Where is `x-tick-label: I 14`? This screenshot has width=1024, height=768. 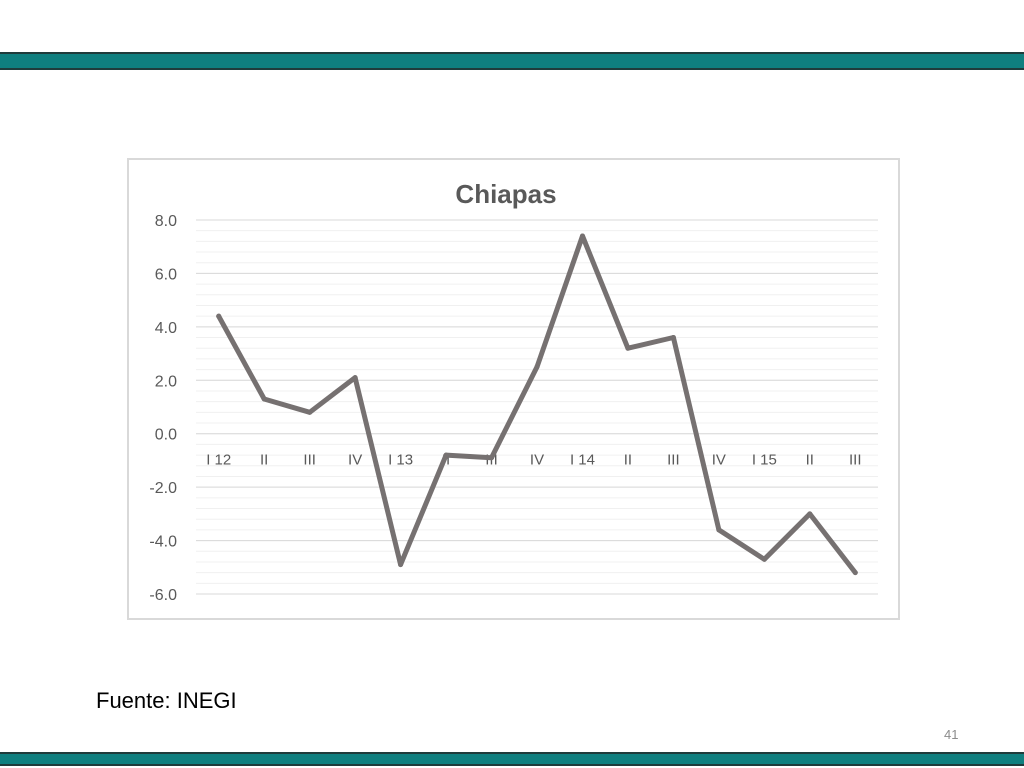 x-tick-label: I 14 is located at coordinates (582, 460).